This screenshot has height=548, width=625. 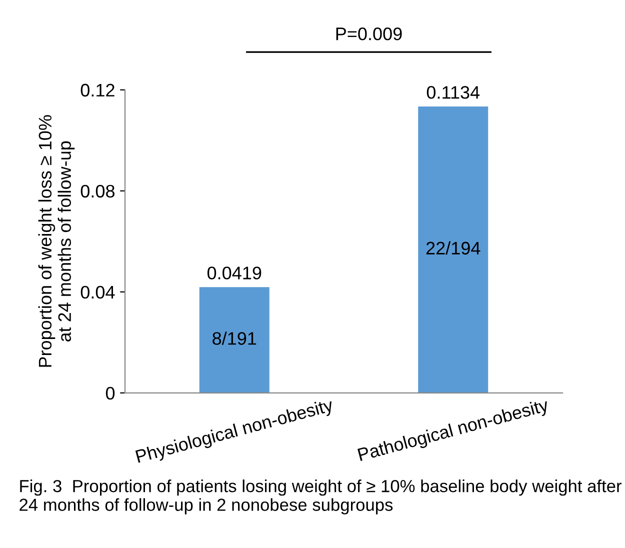 What do you see at coordinates (97, 90) in the screenshot?
I see `y-tick-label: 0.12` at bounding box center [97, 90].